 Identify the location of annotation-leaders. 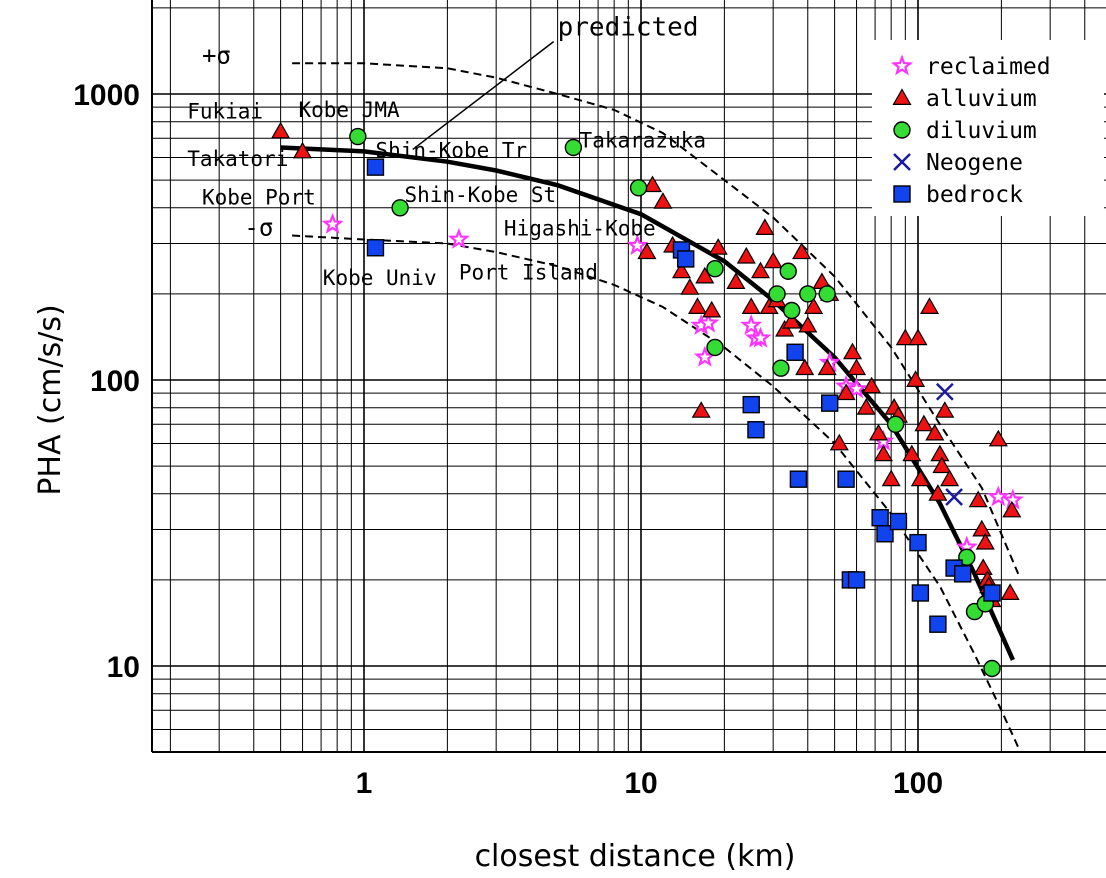
(483, 96).